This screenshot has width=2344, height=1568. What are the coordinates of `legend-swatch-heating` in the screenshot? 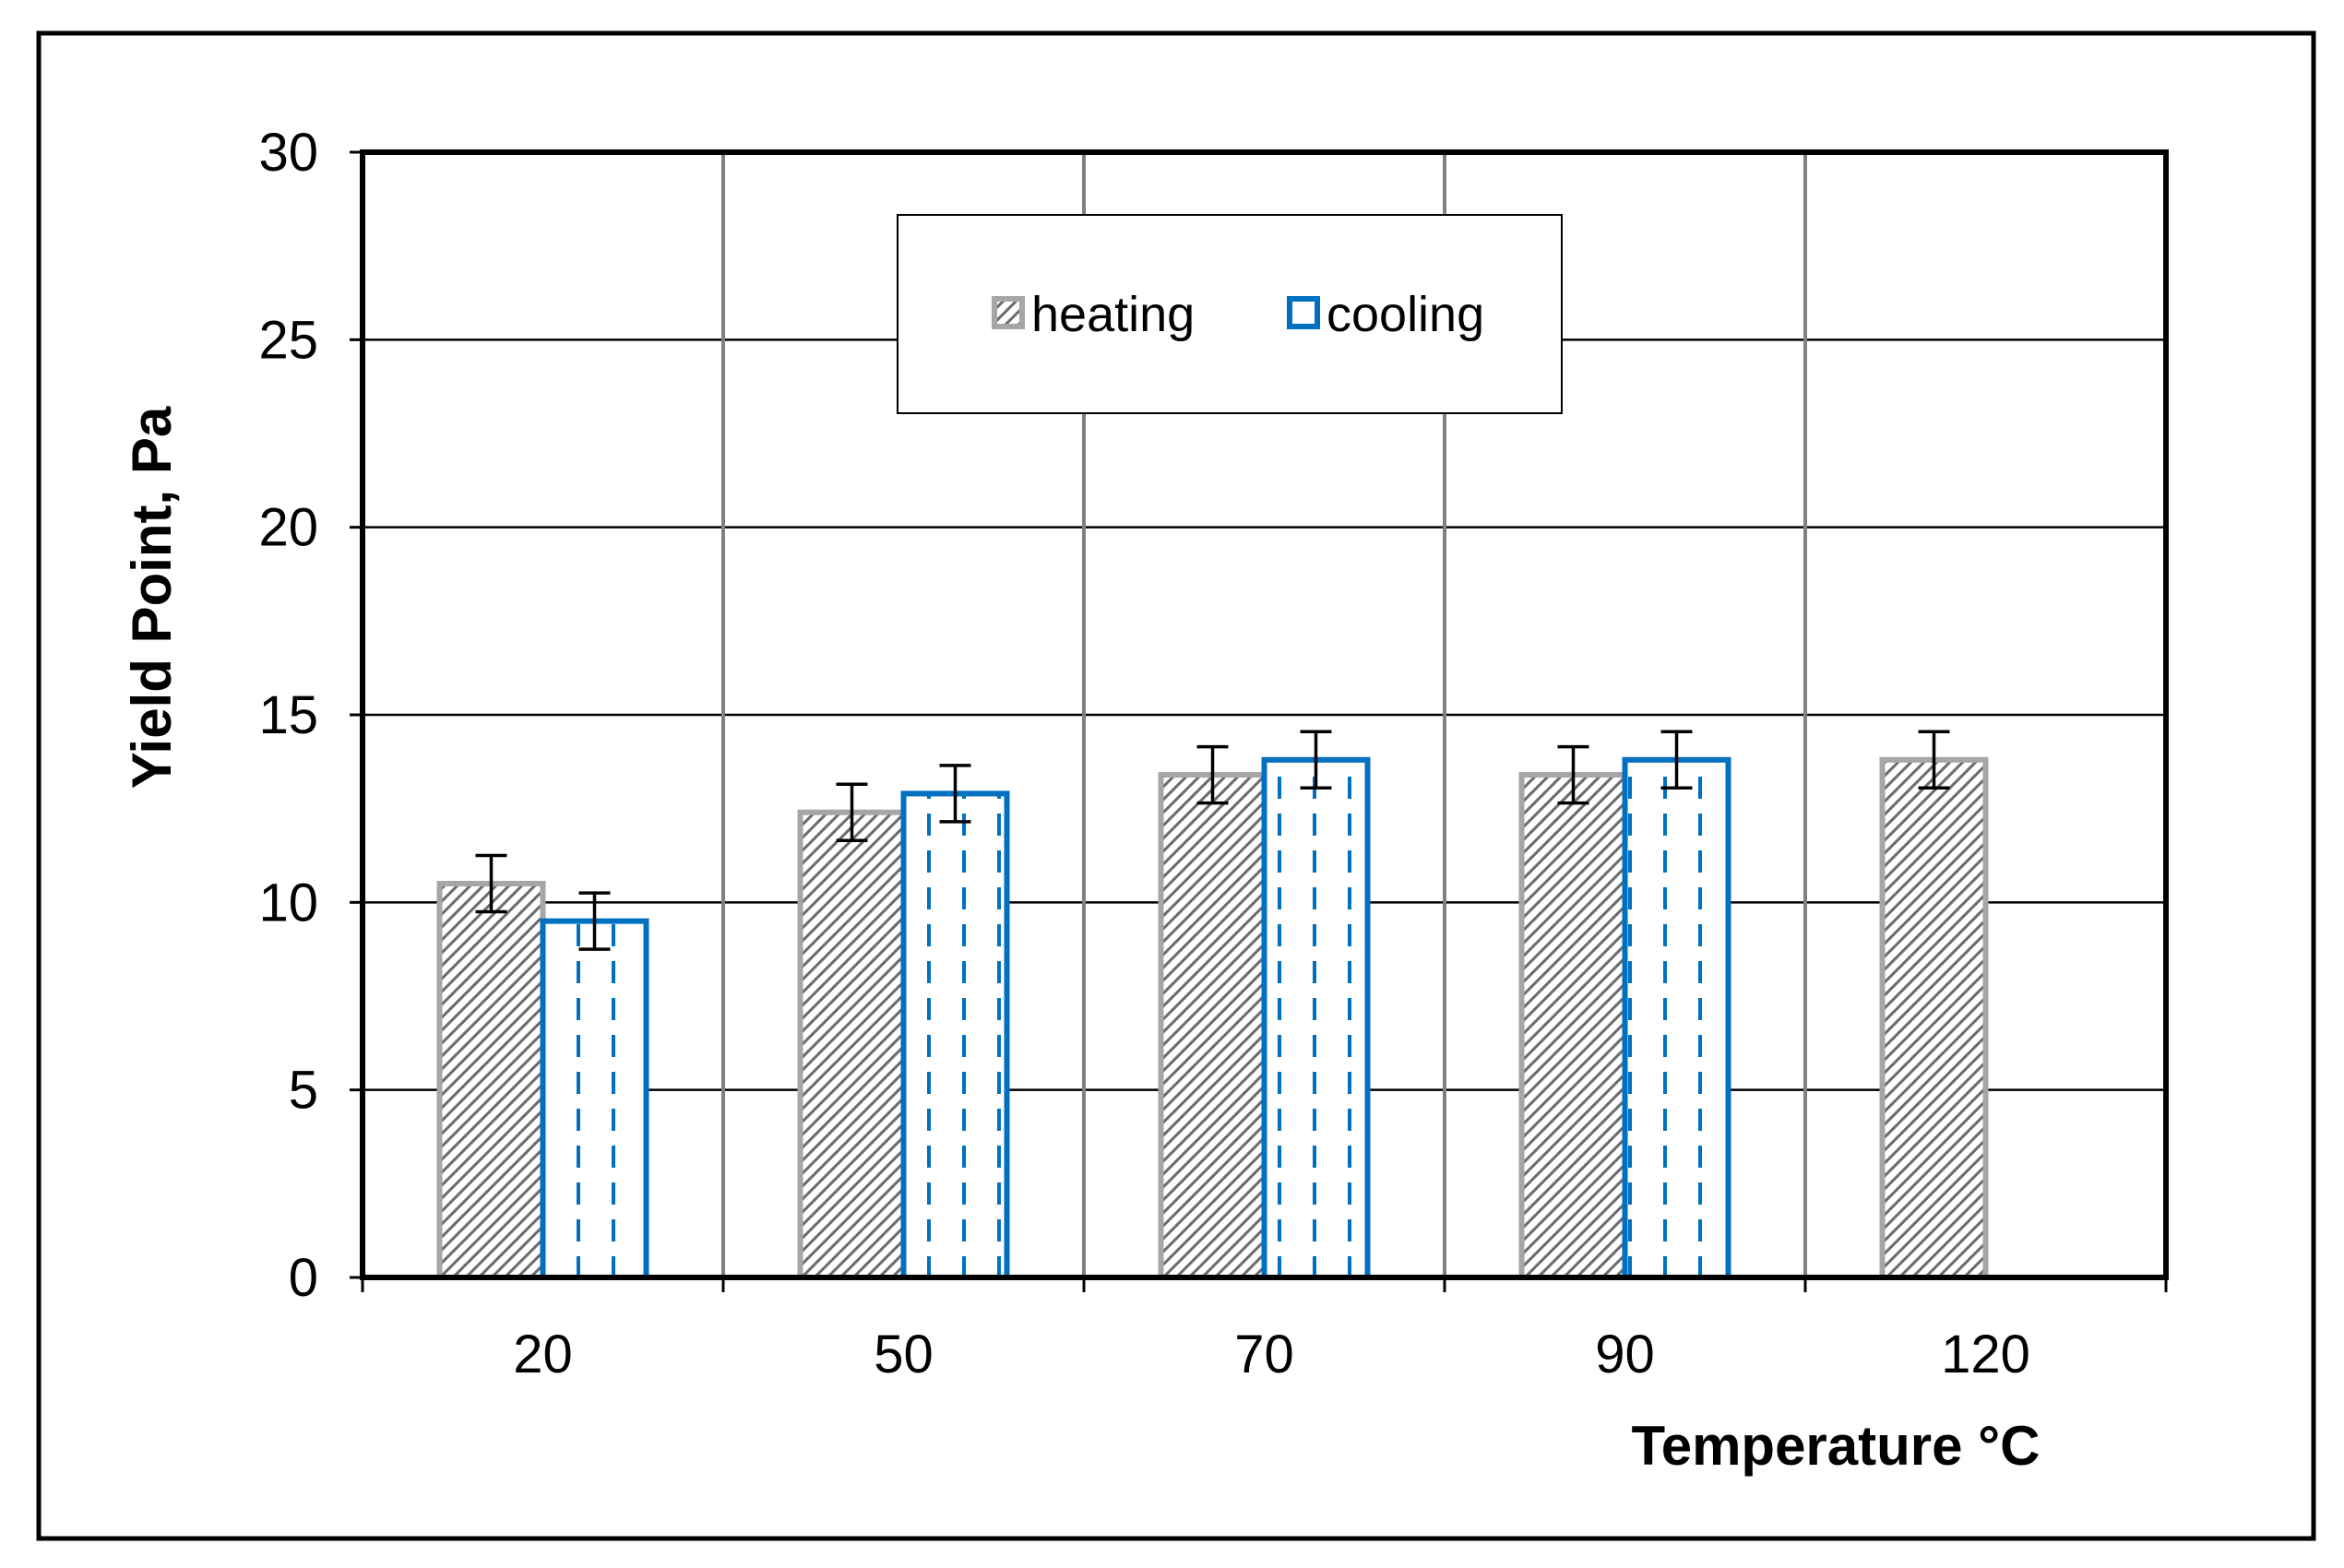 It's located at (1008, 312).